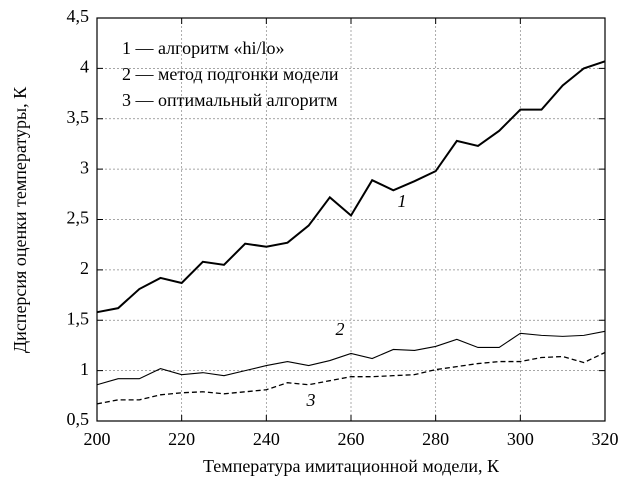  I want to click on y-tick-label: 4, so click(84, 67).